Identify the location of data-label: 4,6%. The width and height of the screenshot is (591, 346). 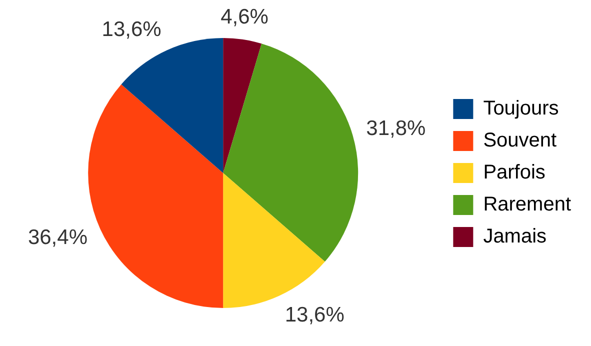
(244, 16).